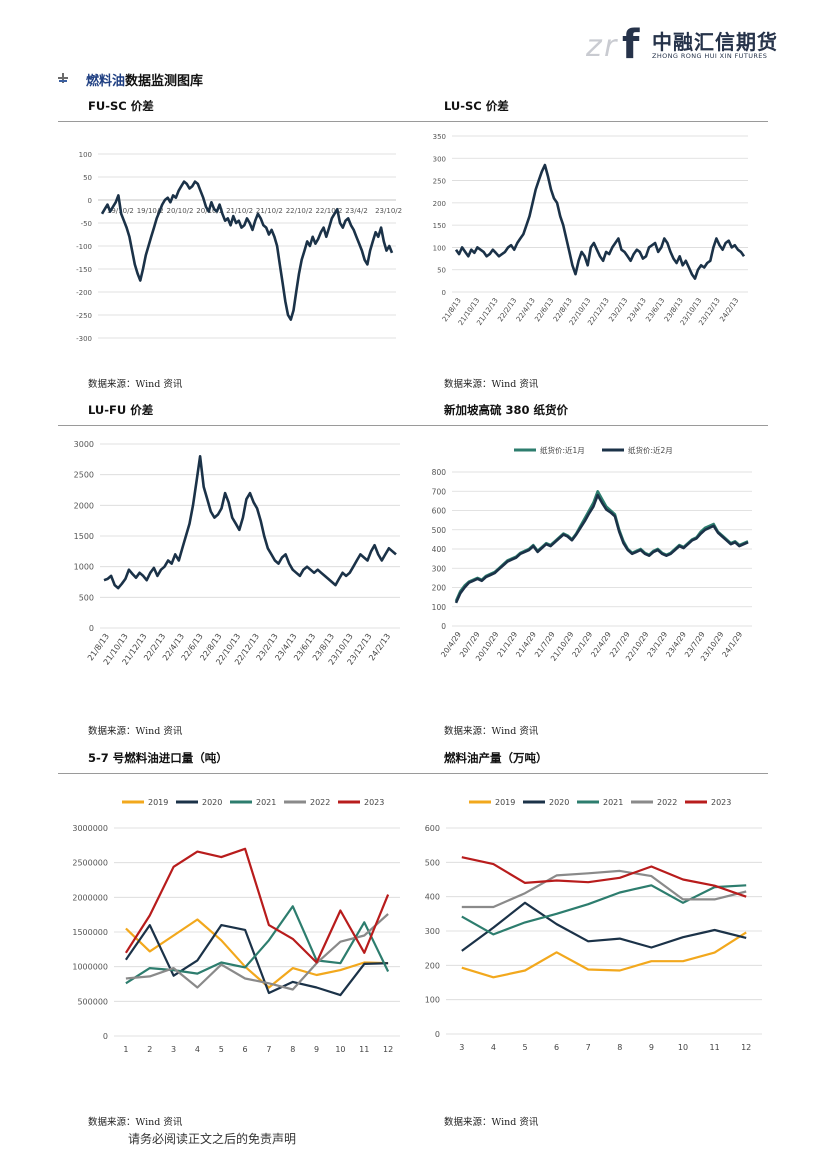 This screenshot has height=1169, width=826. What do you see at coordinates (63, 78) in the screenshot?
I see `section-bullet-icon` at bounding box center [63, 78].